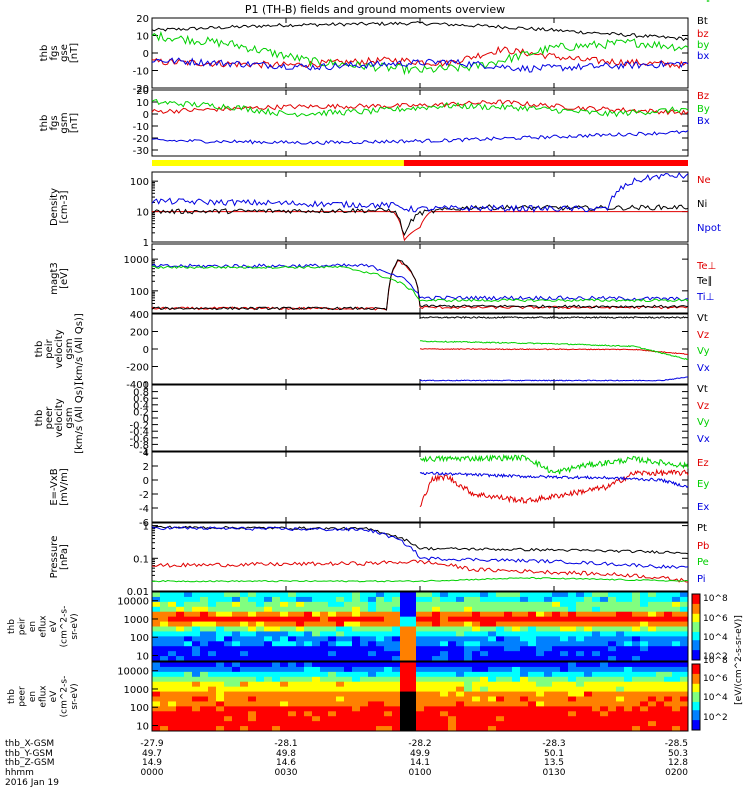  What do you see at coordinates (703, 1) in the screenshot?
I see `legend-Ti: Ti∥` at bounding box center [703, 1].